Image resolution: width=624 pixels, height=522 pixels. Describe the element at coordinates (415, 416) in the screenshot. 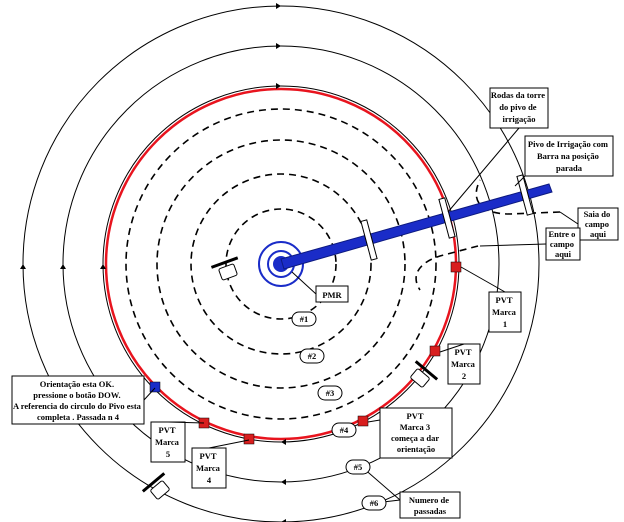

I see `pvt3-label-line: PVT` at that location.